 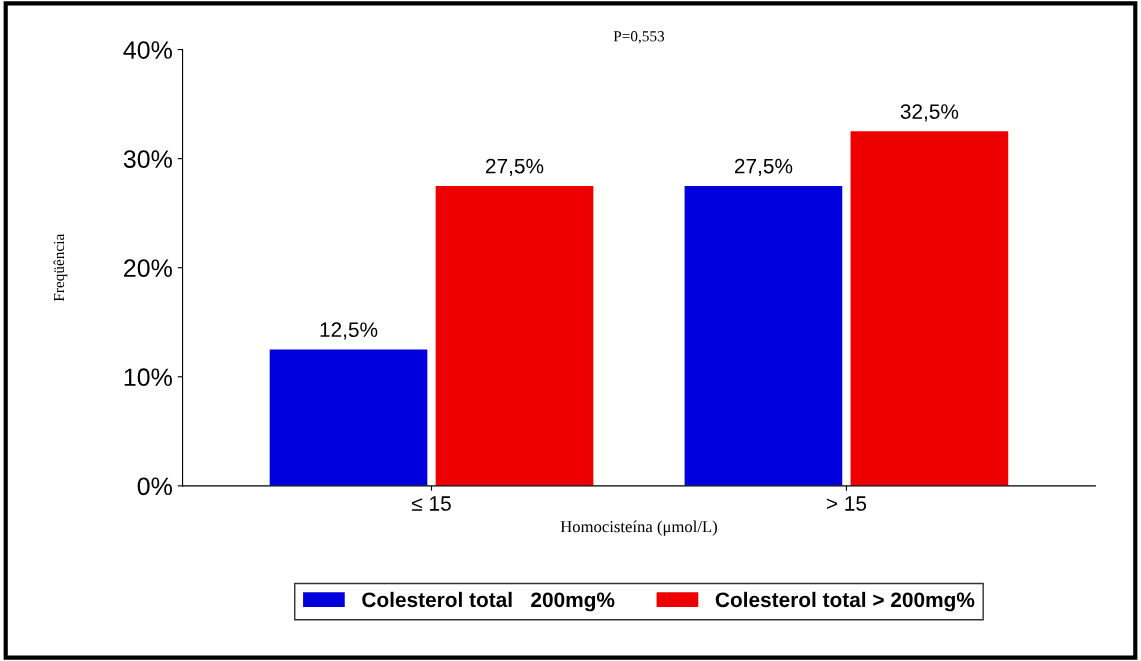 What do you see at coordinates (846, 503) in the screenshot?
I see `x-tick-label: > 15` at bounding box center [846, 503].